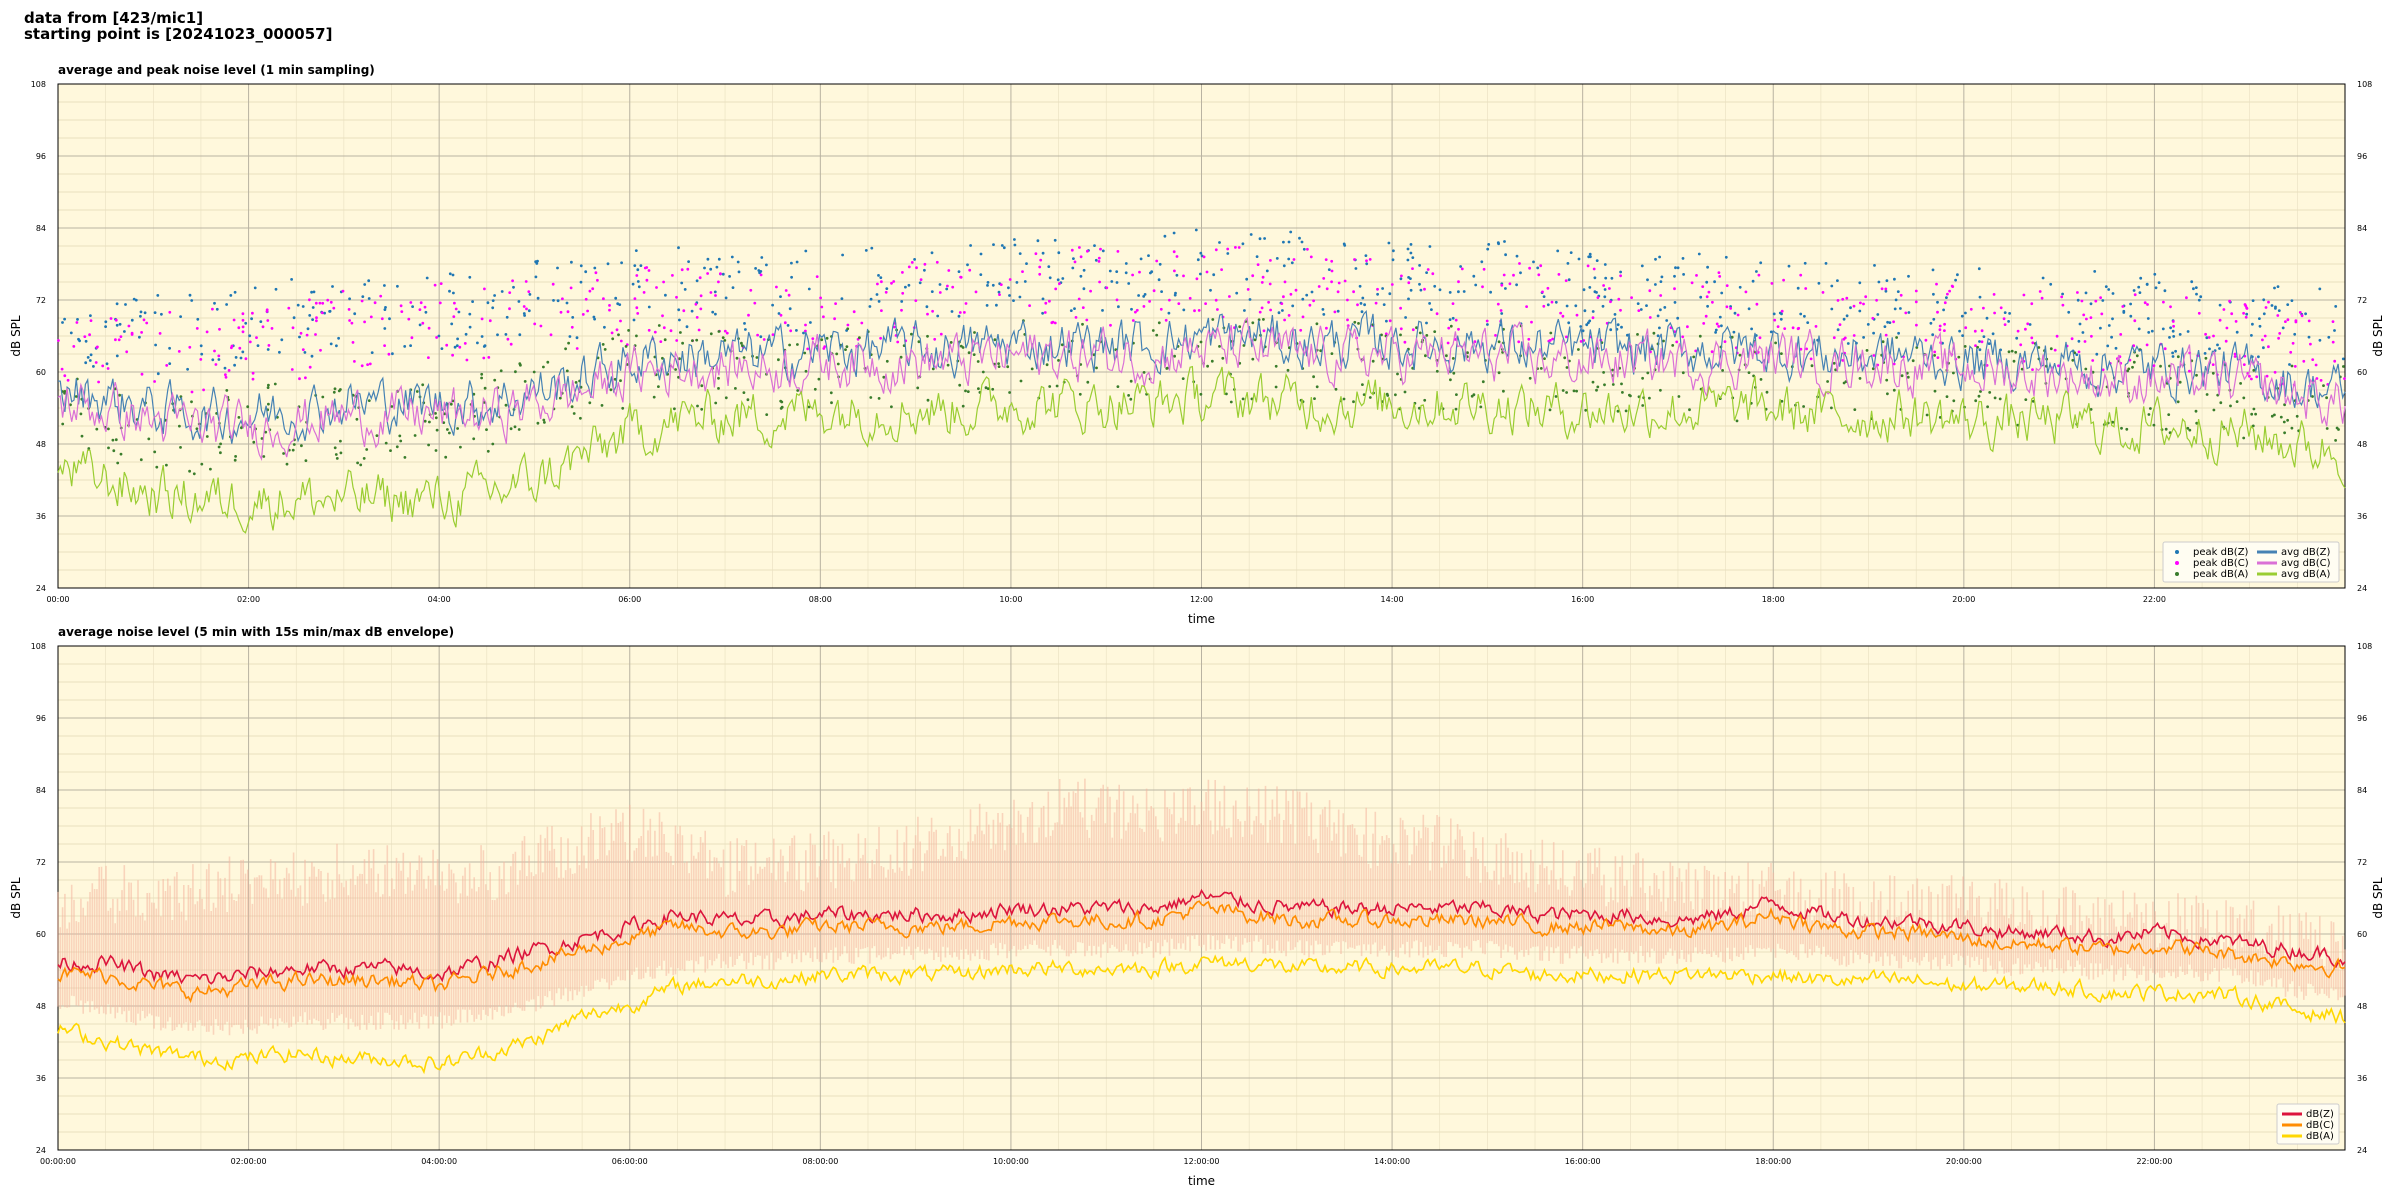 The width and height of the screenshot is (2400, 1200). I want to click on y-tick-label-left: 84, so click(41, 228).